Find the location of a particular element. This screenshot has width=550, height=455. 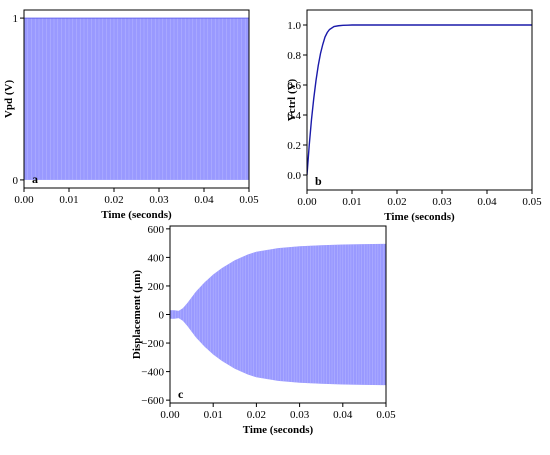

y-tick-label: 1 is located at coordinates (16, 19).